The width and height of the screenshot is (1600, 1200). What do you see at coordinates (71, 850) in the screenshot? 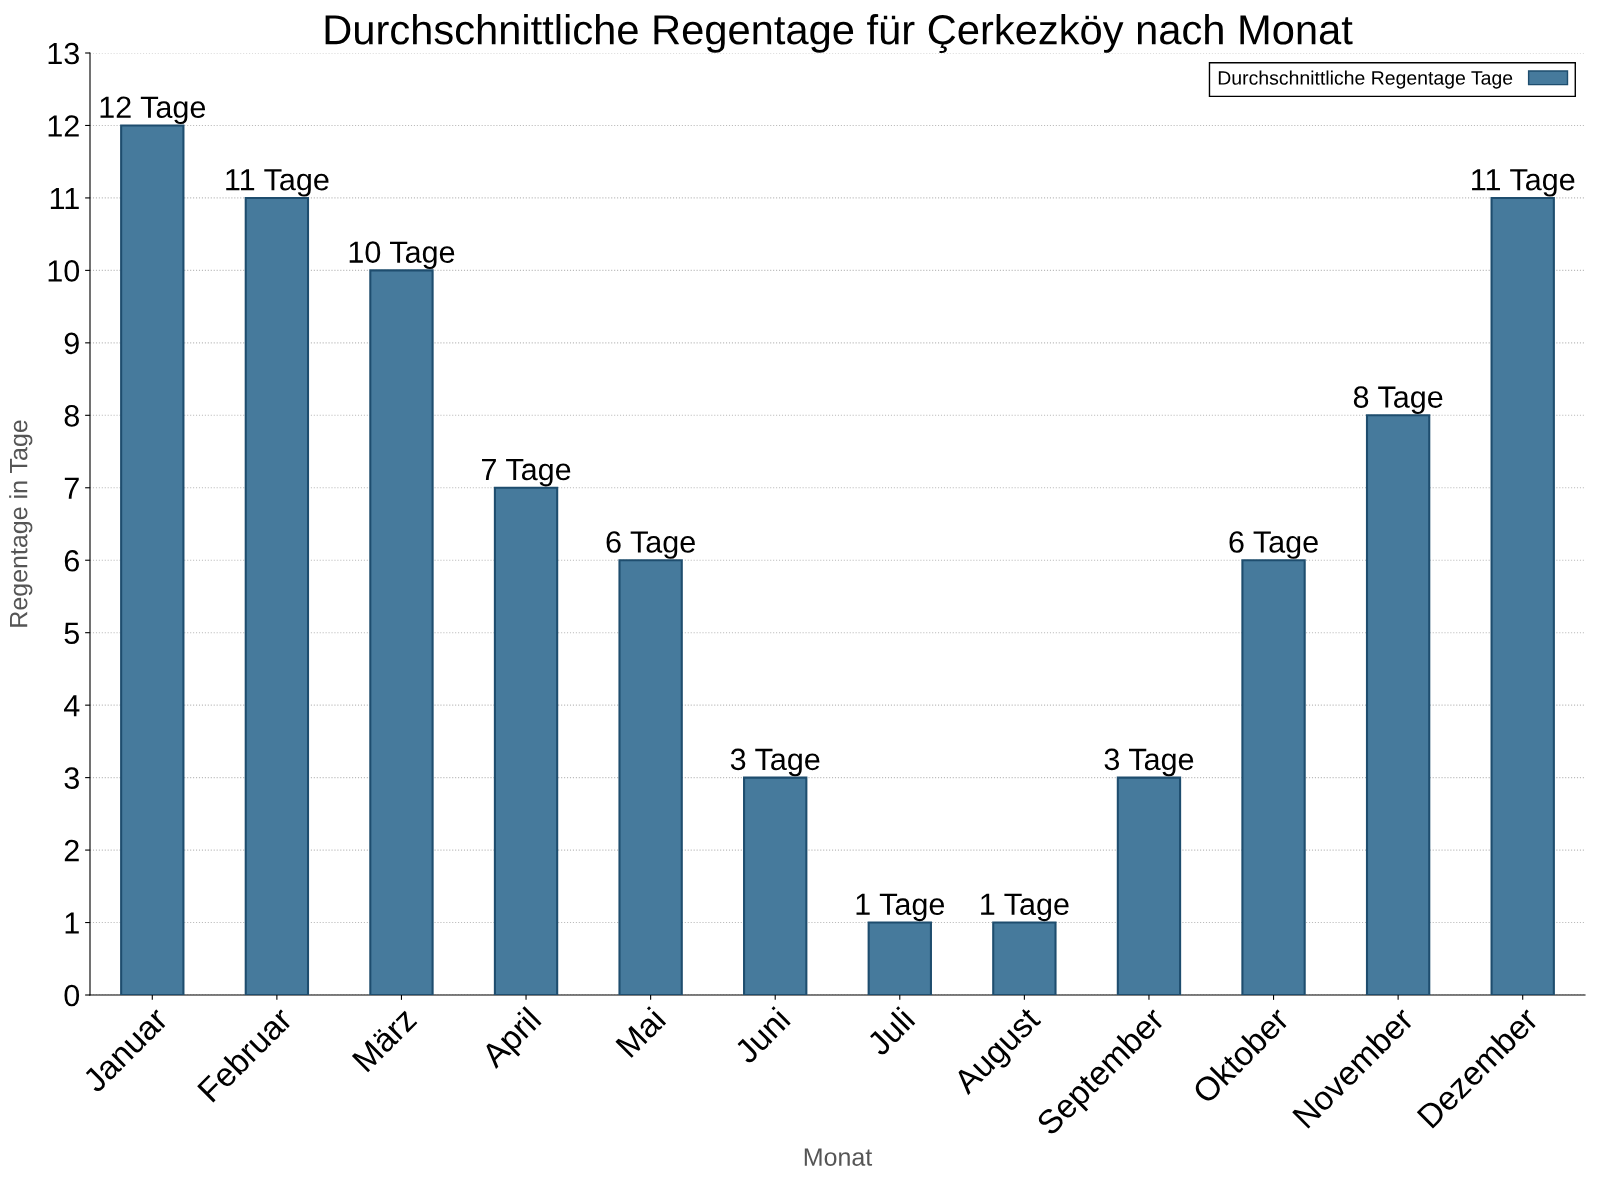
I see `y-tick-label: 2` at bounding box center [71, 850].